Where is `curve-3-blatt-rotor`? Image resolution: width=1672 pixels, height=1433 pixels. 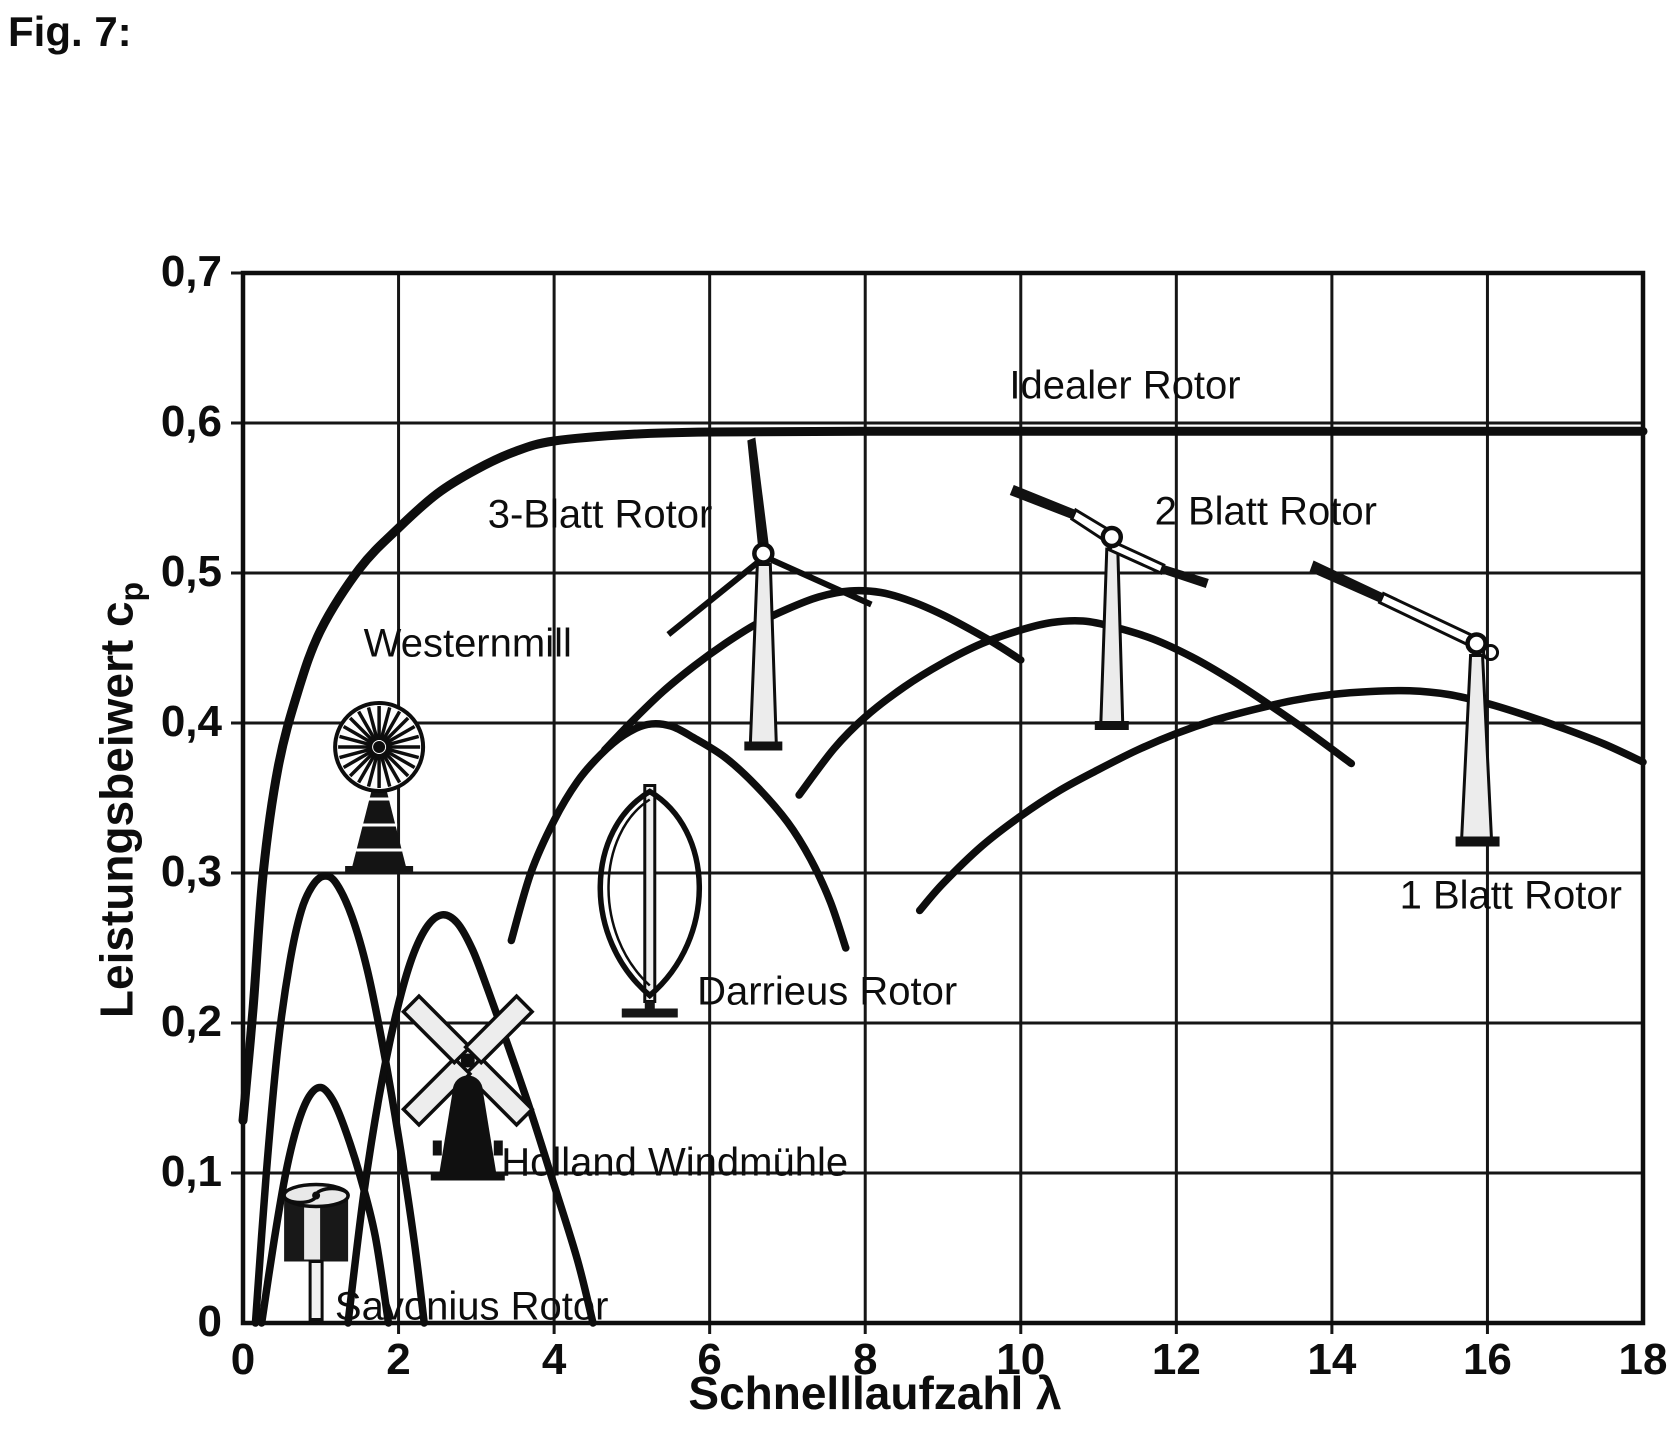 curve-3-blatt-rotor is located at coordinates (812, 670).